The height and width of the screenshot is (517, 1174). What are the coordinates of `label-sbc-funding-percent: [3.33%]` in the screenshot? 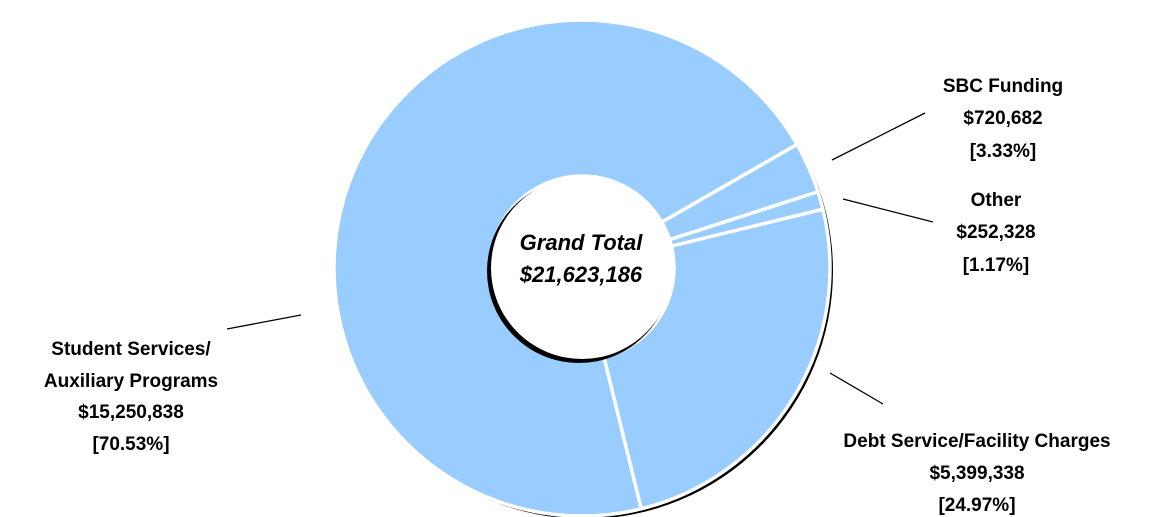 It's located at (1003, 151).